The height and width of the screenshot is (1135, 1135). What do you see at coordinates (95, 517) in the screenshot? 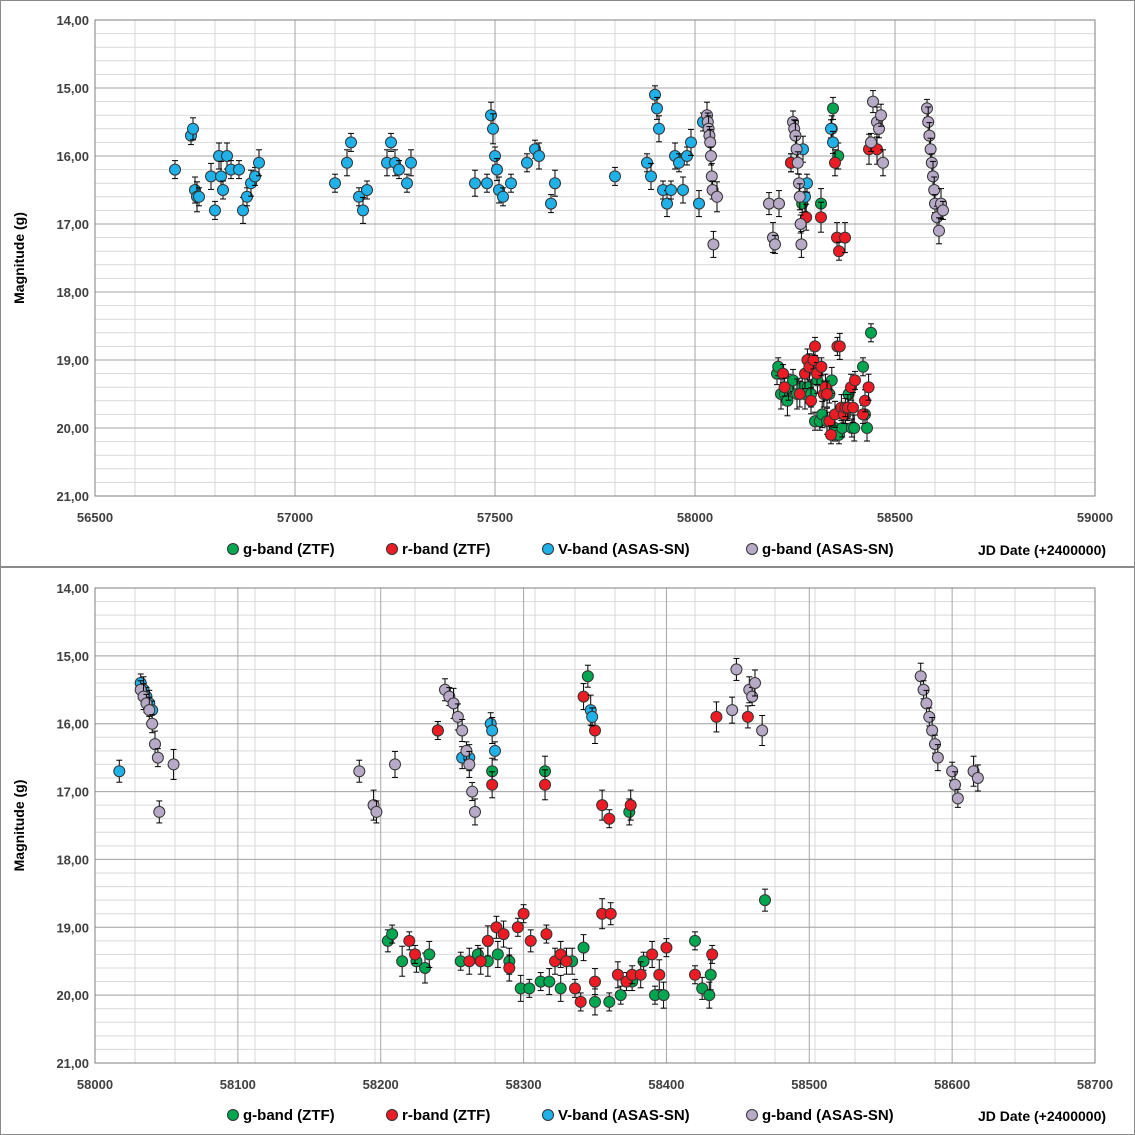
I see `x-tick-label: 56500` at bounding box center [95, 517].